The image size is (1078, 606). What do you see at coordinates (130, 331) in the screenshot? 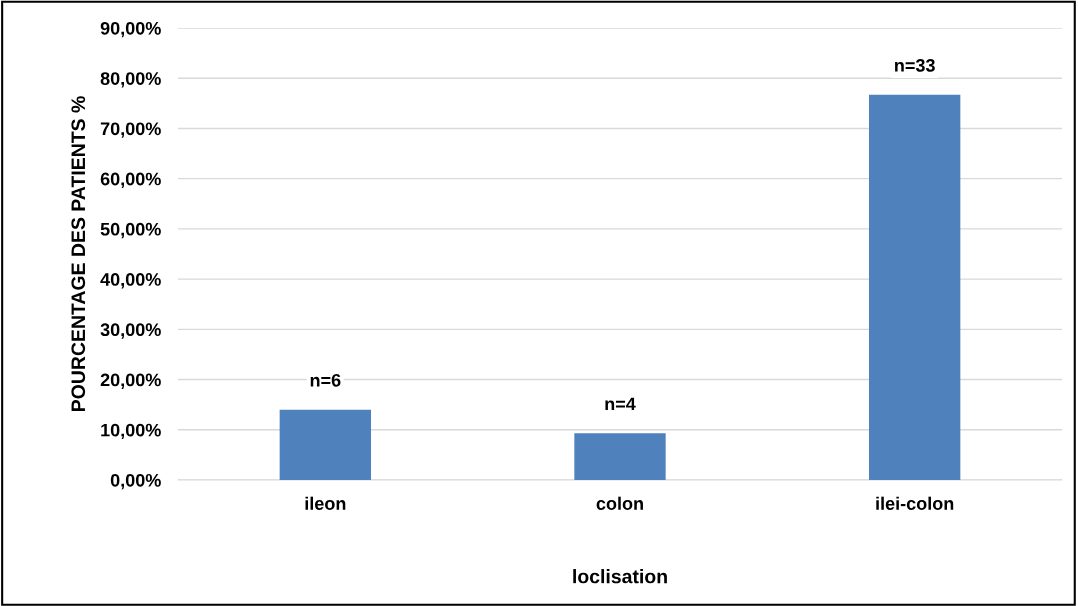
I see `y-tick-label: 30,00%` at bounding box center [130, 331].